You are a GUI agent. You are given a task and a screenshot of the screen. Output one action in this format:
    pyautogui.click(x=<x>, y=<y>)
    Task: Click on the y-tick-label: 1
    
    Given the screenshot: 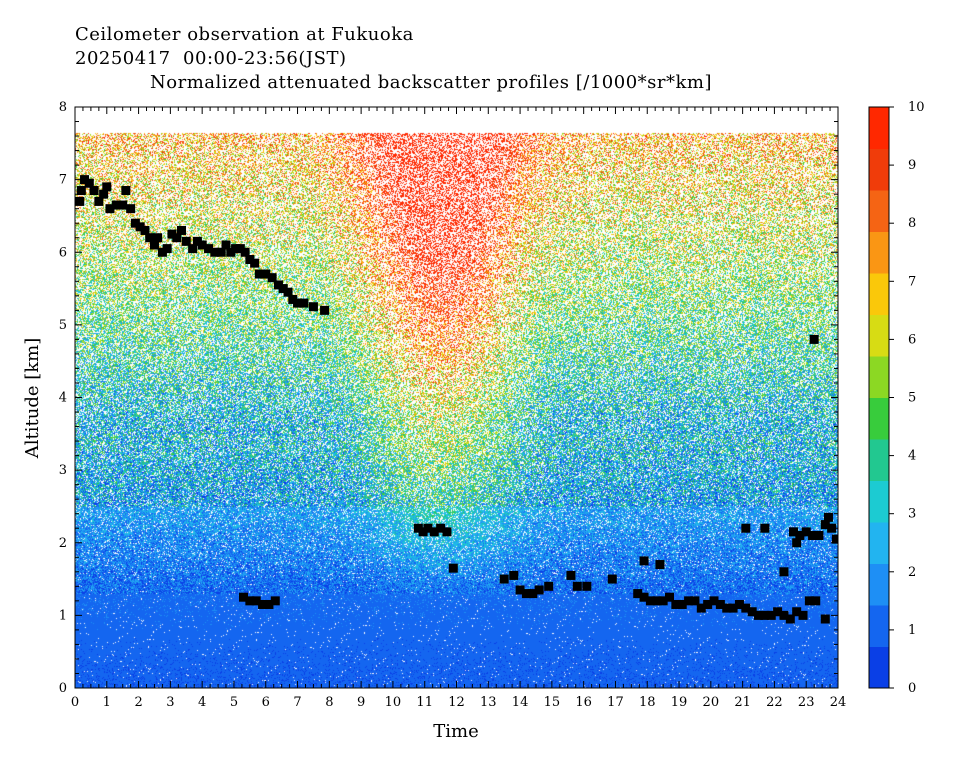 What is the action you would take?
    pyautogui.click(x=63, y=615)
    